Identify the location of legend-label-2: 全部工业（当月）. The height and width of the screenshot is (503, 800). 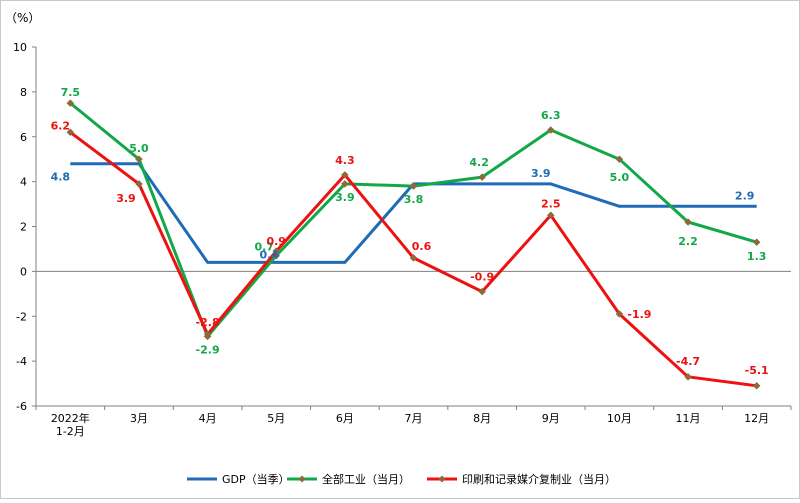
(366, 479).